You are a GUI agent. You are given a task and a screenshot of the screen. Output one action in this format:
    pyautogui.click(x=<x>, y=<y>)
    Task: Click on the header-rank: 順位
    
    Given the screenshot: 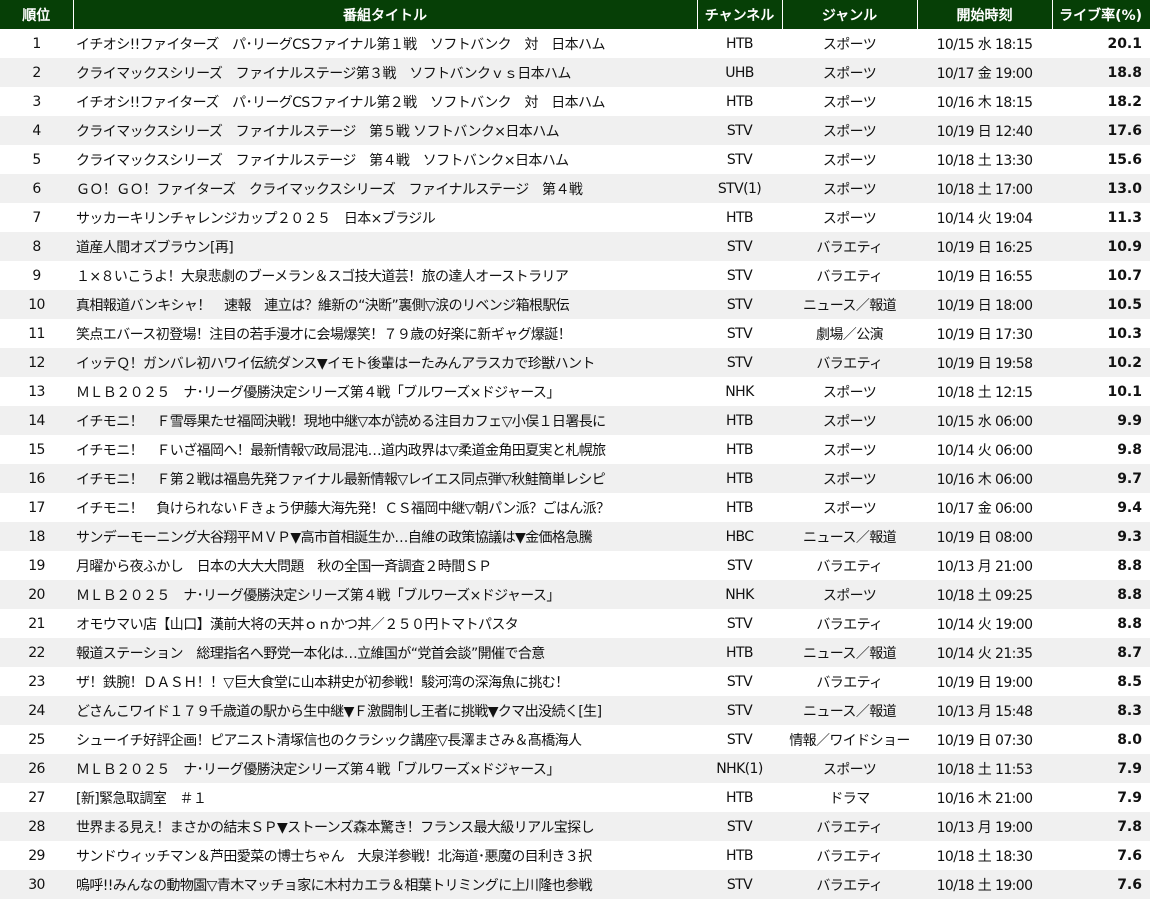 What is the action you would take?
    pyautogui.click(x=37, y=14)
    